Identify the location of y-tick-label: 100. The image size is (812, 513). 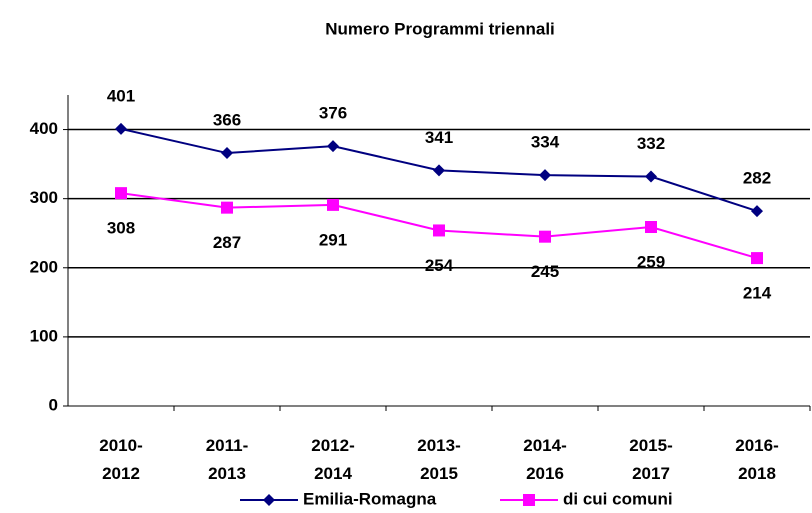
(44, 335).